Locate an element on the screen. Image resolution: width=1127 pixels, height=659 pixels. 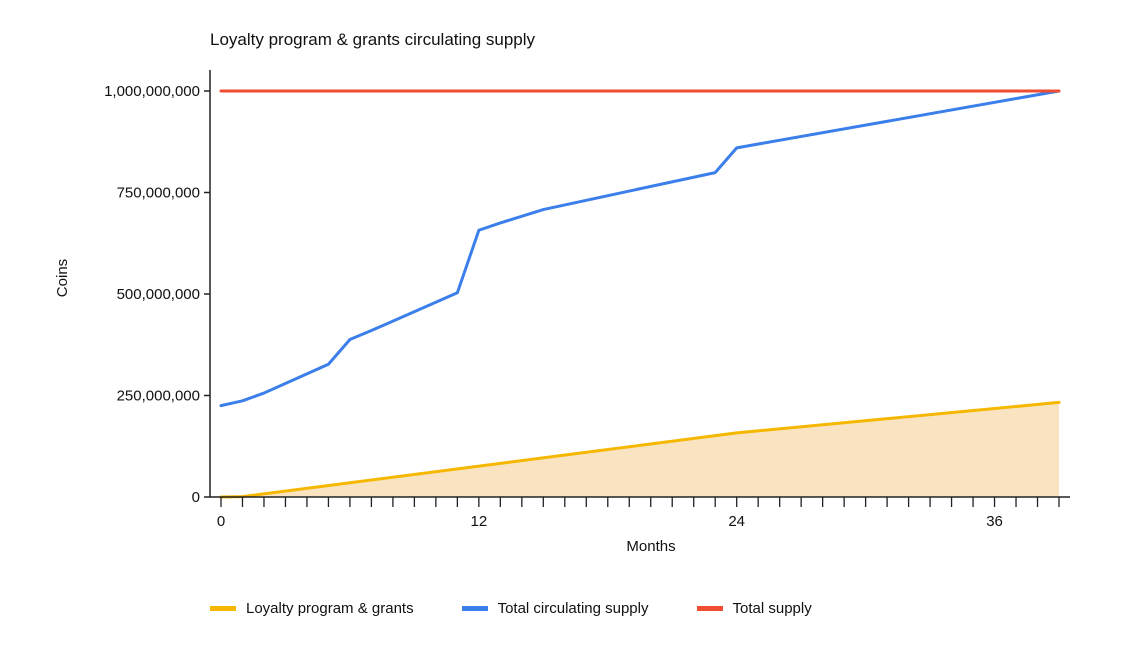
x-tick-label: 0 is located at coordinates (221, 521).